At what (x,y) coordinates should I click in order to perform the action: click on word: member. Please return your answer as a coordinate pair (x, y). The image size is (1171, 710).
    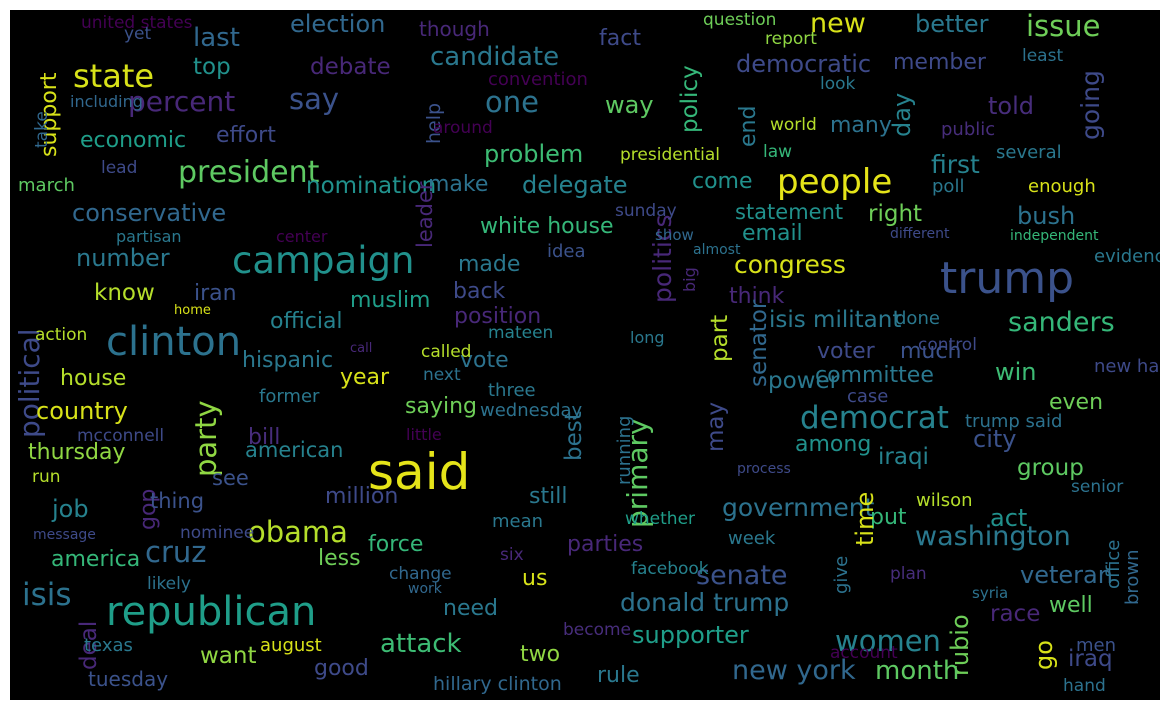
    Looking at the image, I should click on (939, 62).